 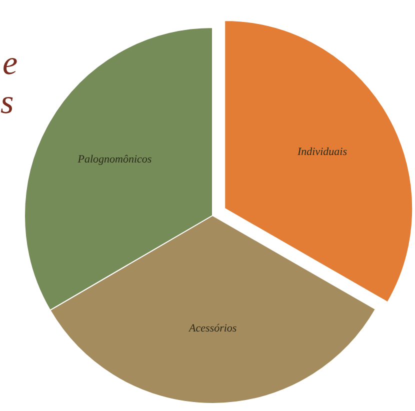 I want to click on text: s, so click(x=7, y=102).